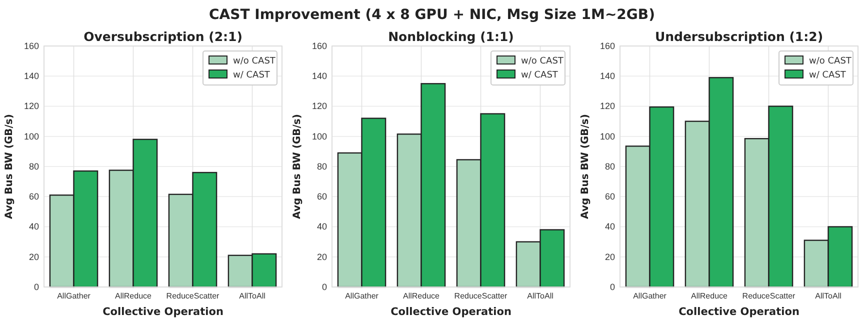 The height and width of the screenshot is (320, 864). I want to click on chart-title: Nonblocking (1:1), so click(451, 36).